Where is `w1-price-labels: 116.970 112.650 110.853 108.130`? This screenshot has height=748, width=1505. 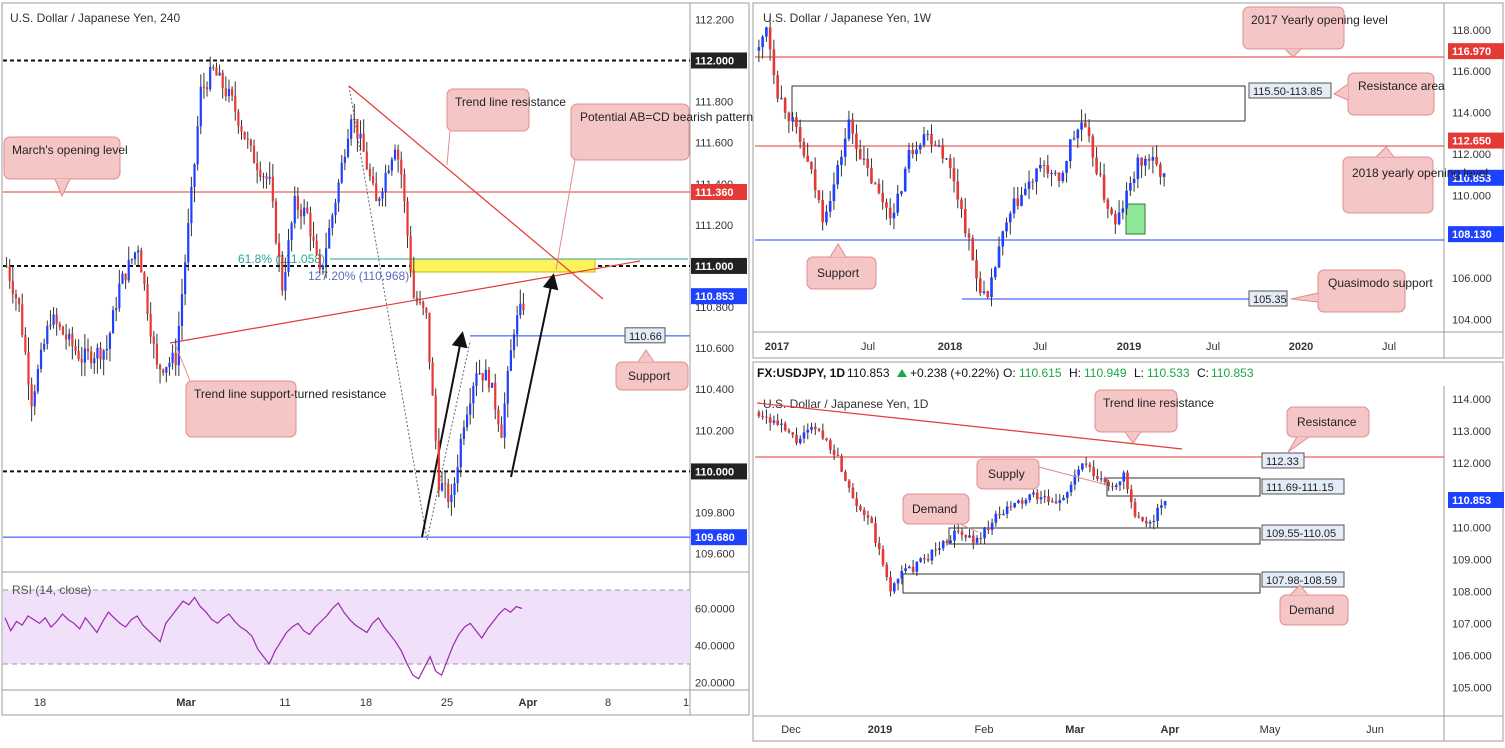
w1-price-labels: 116.970 112.650 110.853 108.130 is located at coordinates (1476, 143).